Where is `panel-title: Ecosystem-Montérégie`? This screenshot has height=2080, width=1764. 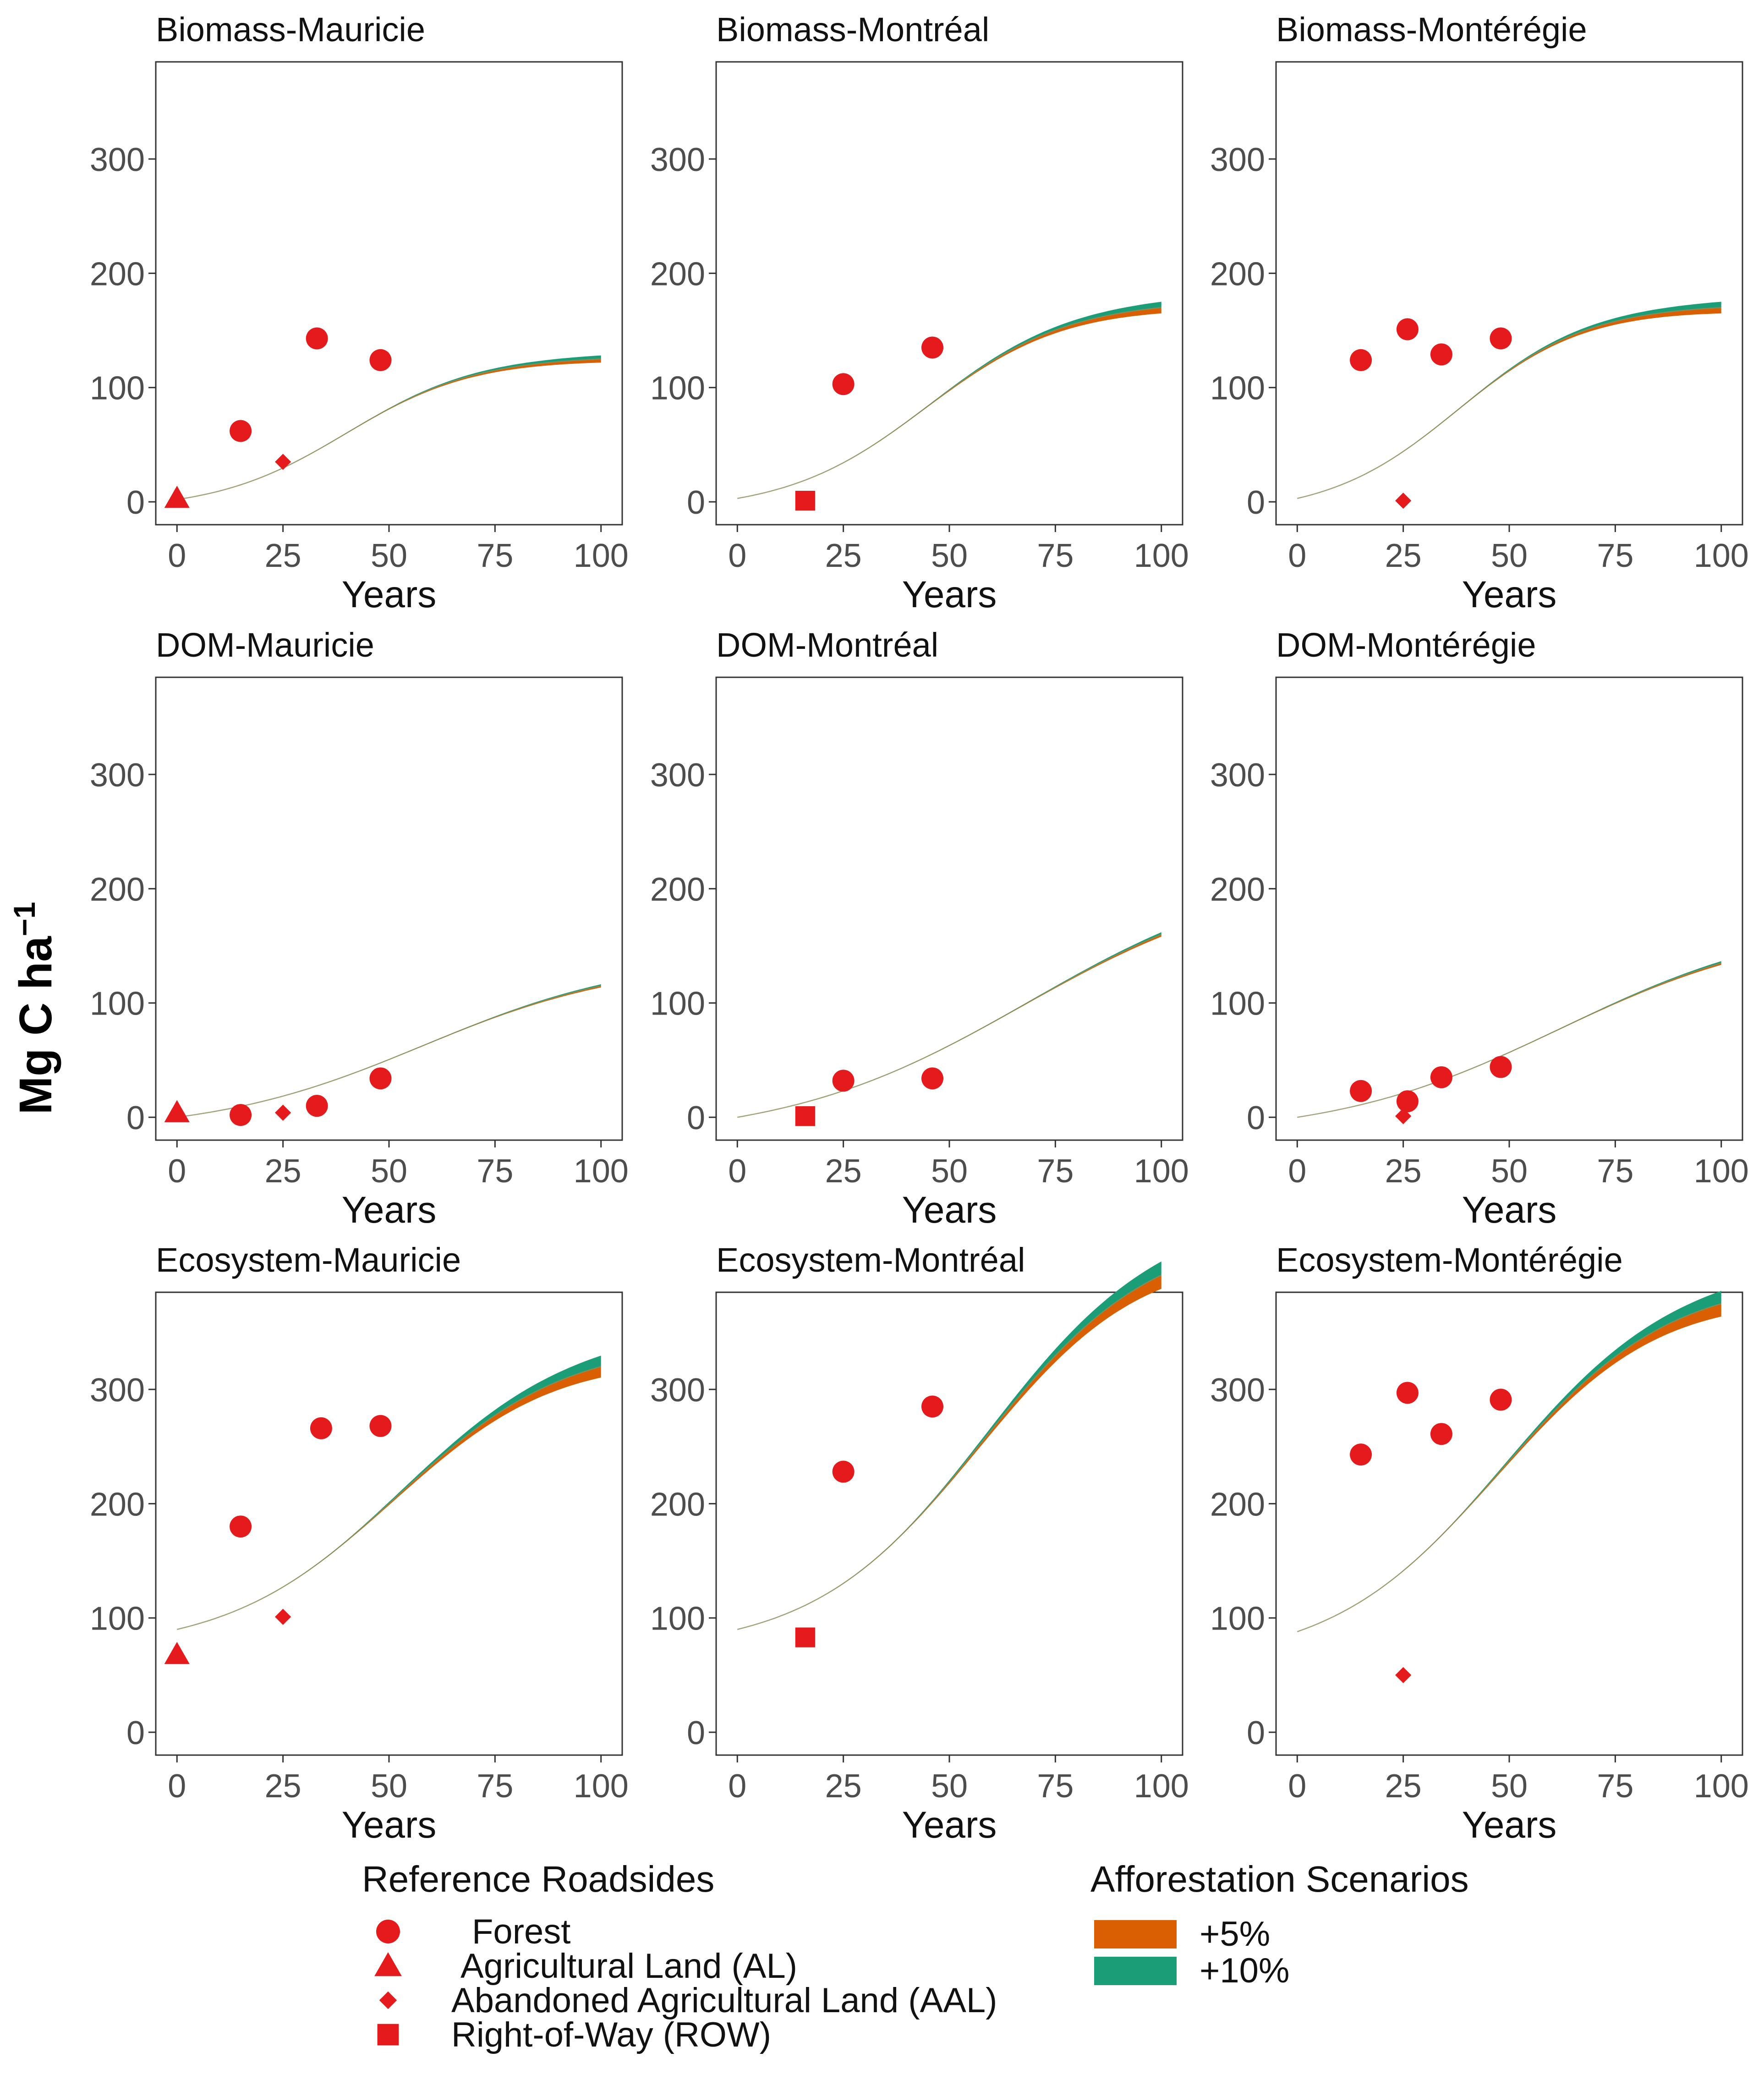 panel-title: Ecosystem-Montérégie is located at coordinates (1449, 1260).